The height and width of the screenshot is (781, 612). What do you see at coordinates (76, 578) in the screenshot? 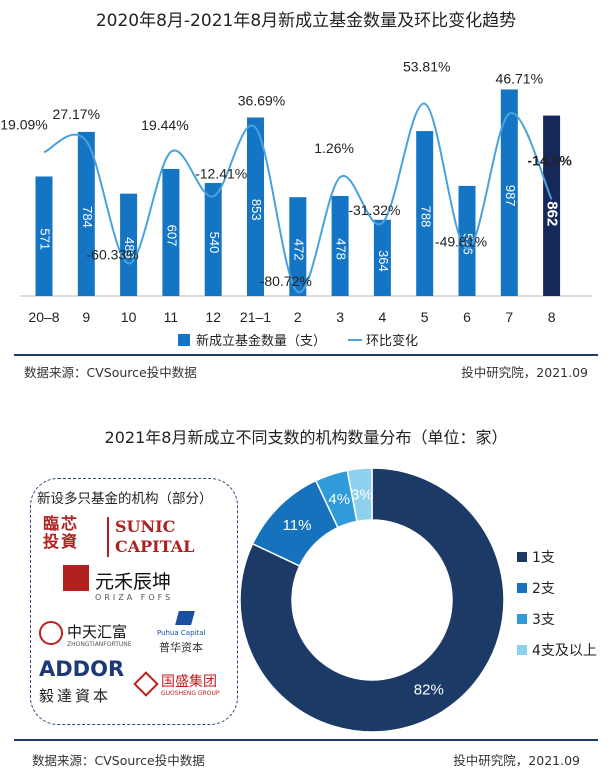
I see `oriza-mark-icon` at bounding box center [76, 578].